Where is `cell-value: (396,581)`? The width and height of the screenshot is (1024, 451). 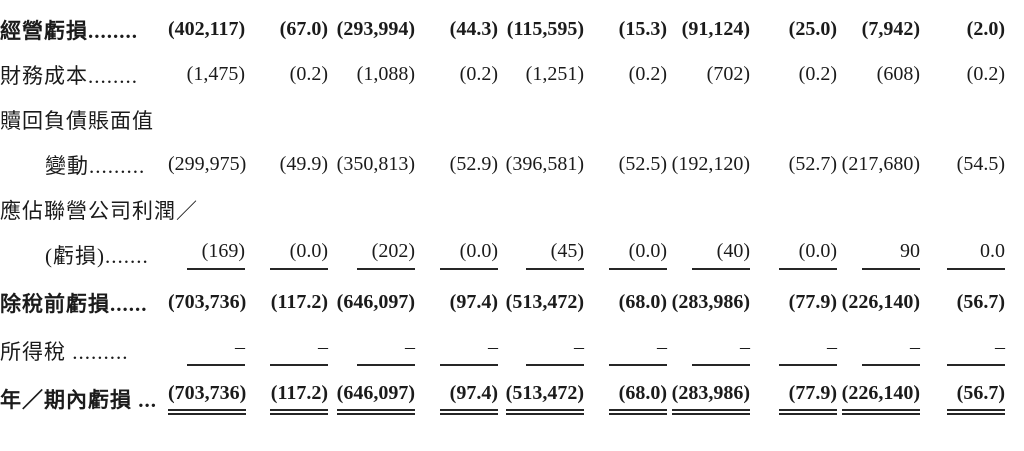
cell-value: (396,581) is located at coordinates (544, 164).